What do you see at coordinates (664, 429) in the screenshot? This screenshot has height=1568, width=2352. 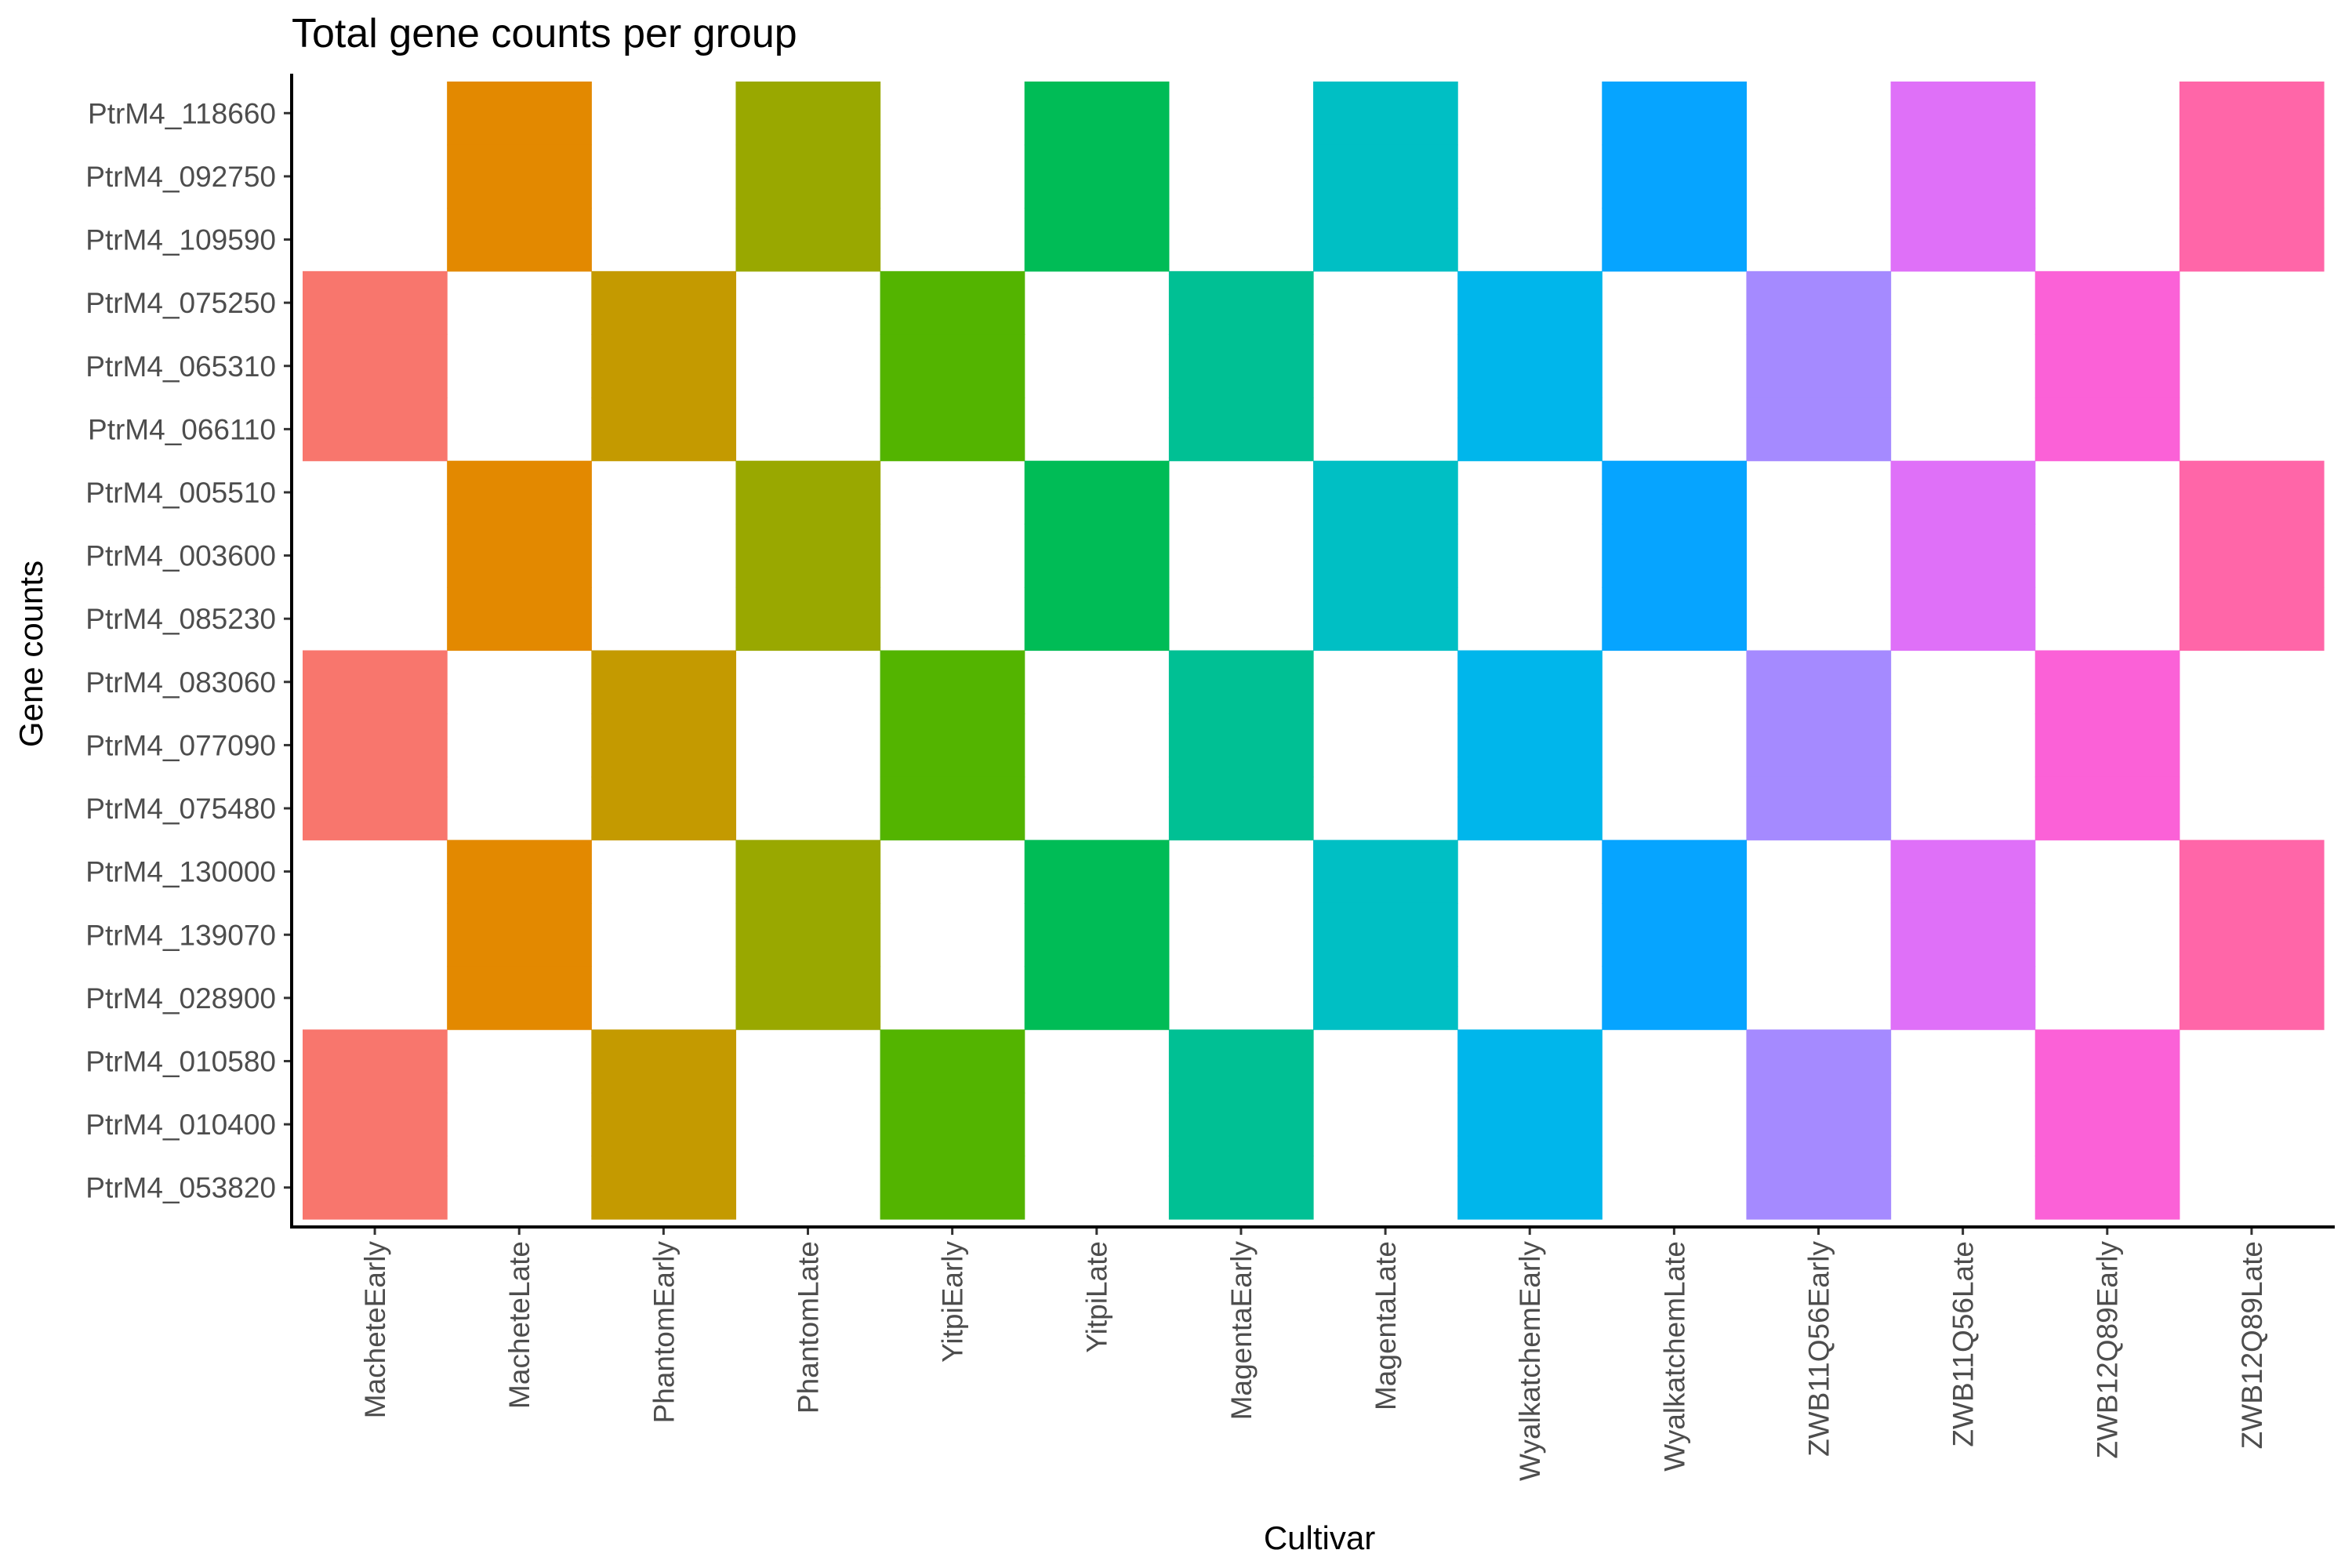 I see `heatmap-cell-PtrM4_066110-PhantomEarly` at bounding box center [664, 429].